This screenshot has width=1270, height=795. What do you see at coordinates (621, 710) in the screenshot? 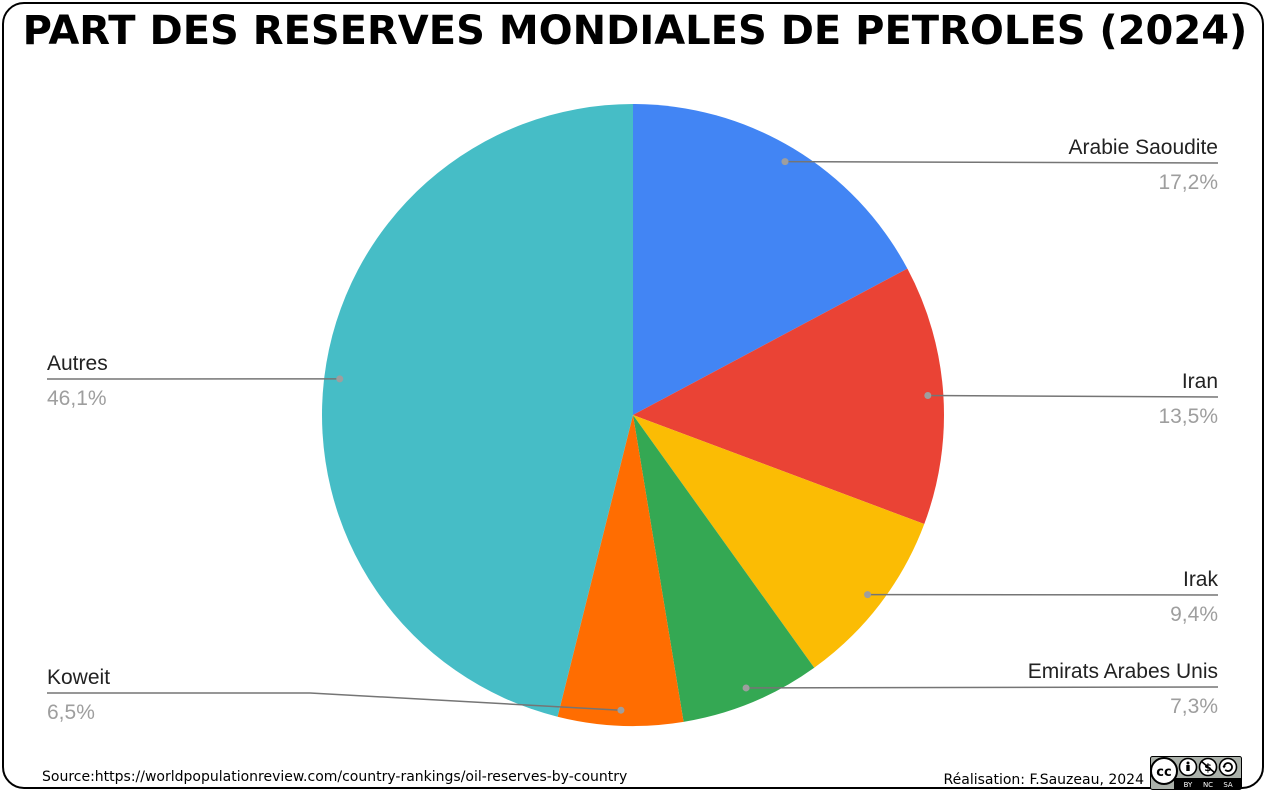
I see `leader-dot-koweit` at bounding box center [621, 710].